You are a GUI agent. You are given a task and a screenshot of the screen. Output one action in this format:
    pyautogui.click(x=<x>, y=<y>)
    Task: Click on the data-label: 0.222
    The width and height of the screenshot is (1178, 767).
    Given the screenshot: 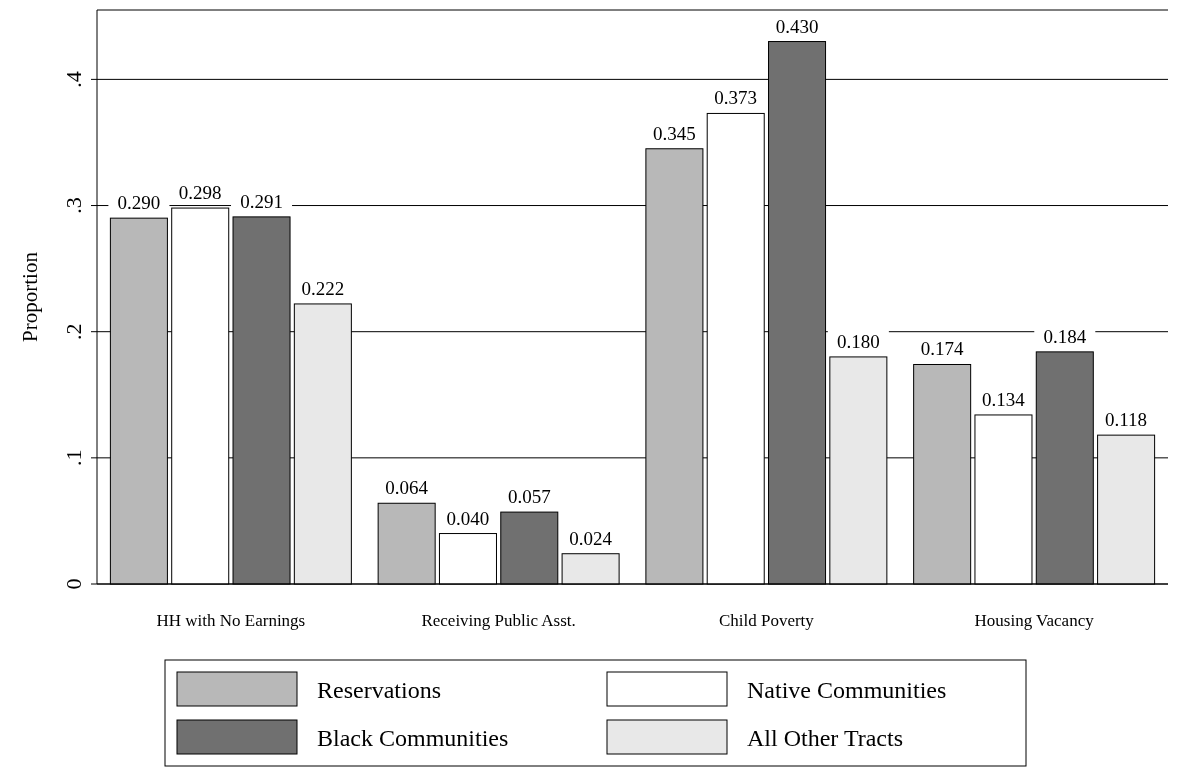 What is the action you would take?
    pyautogui.click(x=323, y=288)
    